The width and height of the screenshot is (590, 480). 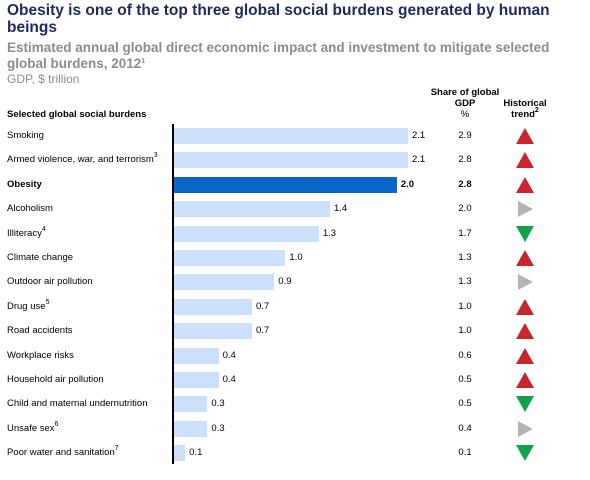 What do you see at coordinates (465, 114) in the screenshot?
I see `share-unit-label: %` at bounding box center [465, 114].